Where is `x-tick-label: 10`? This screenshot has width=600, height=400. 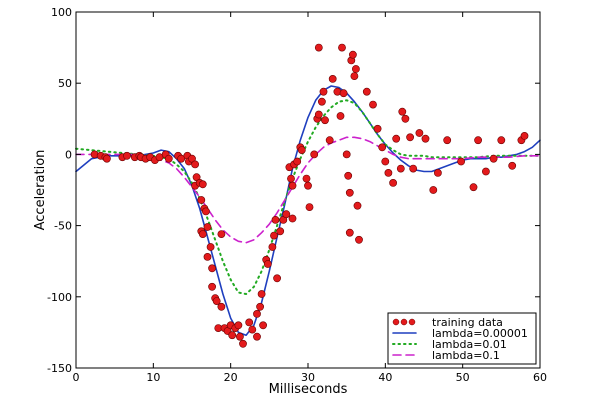
x-tick-label: 10 is located at coordinates (153, 377).